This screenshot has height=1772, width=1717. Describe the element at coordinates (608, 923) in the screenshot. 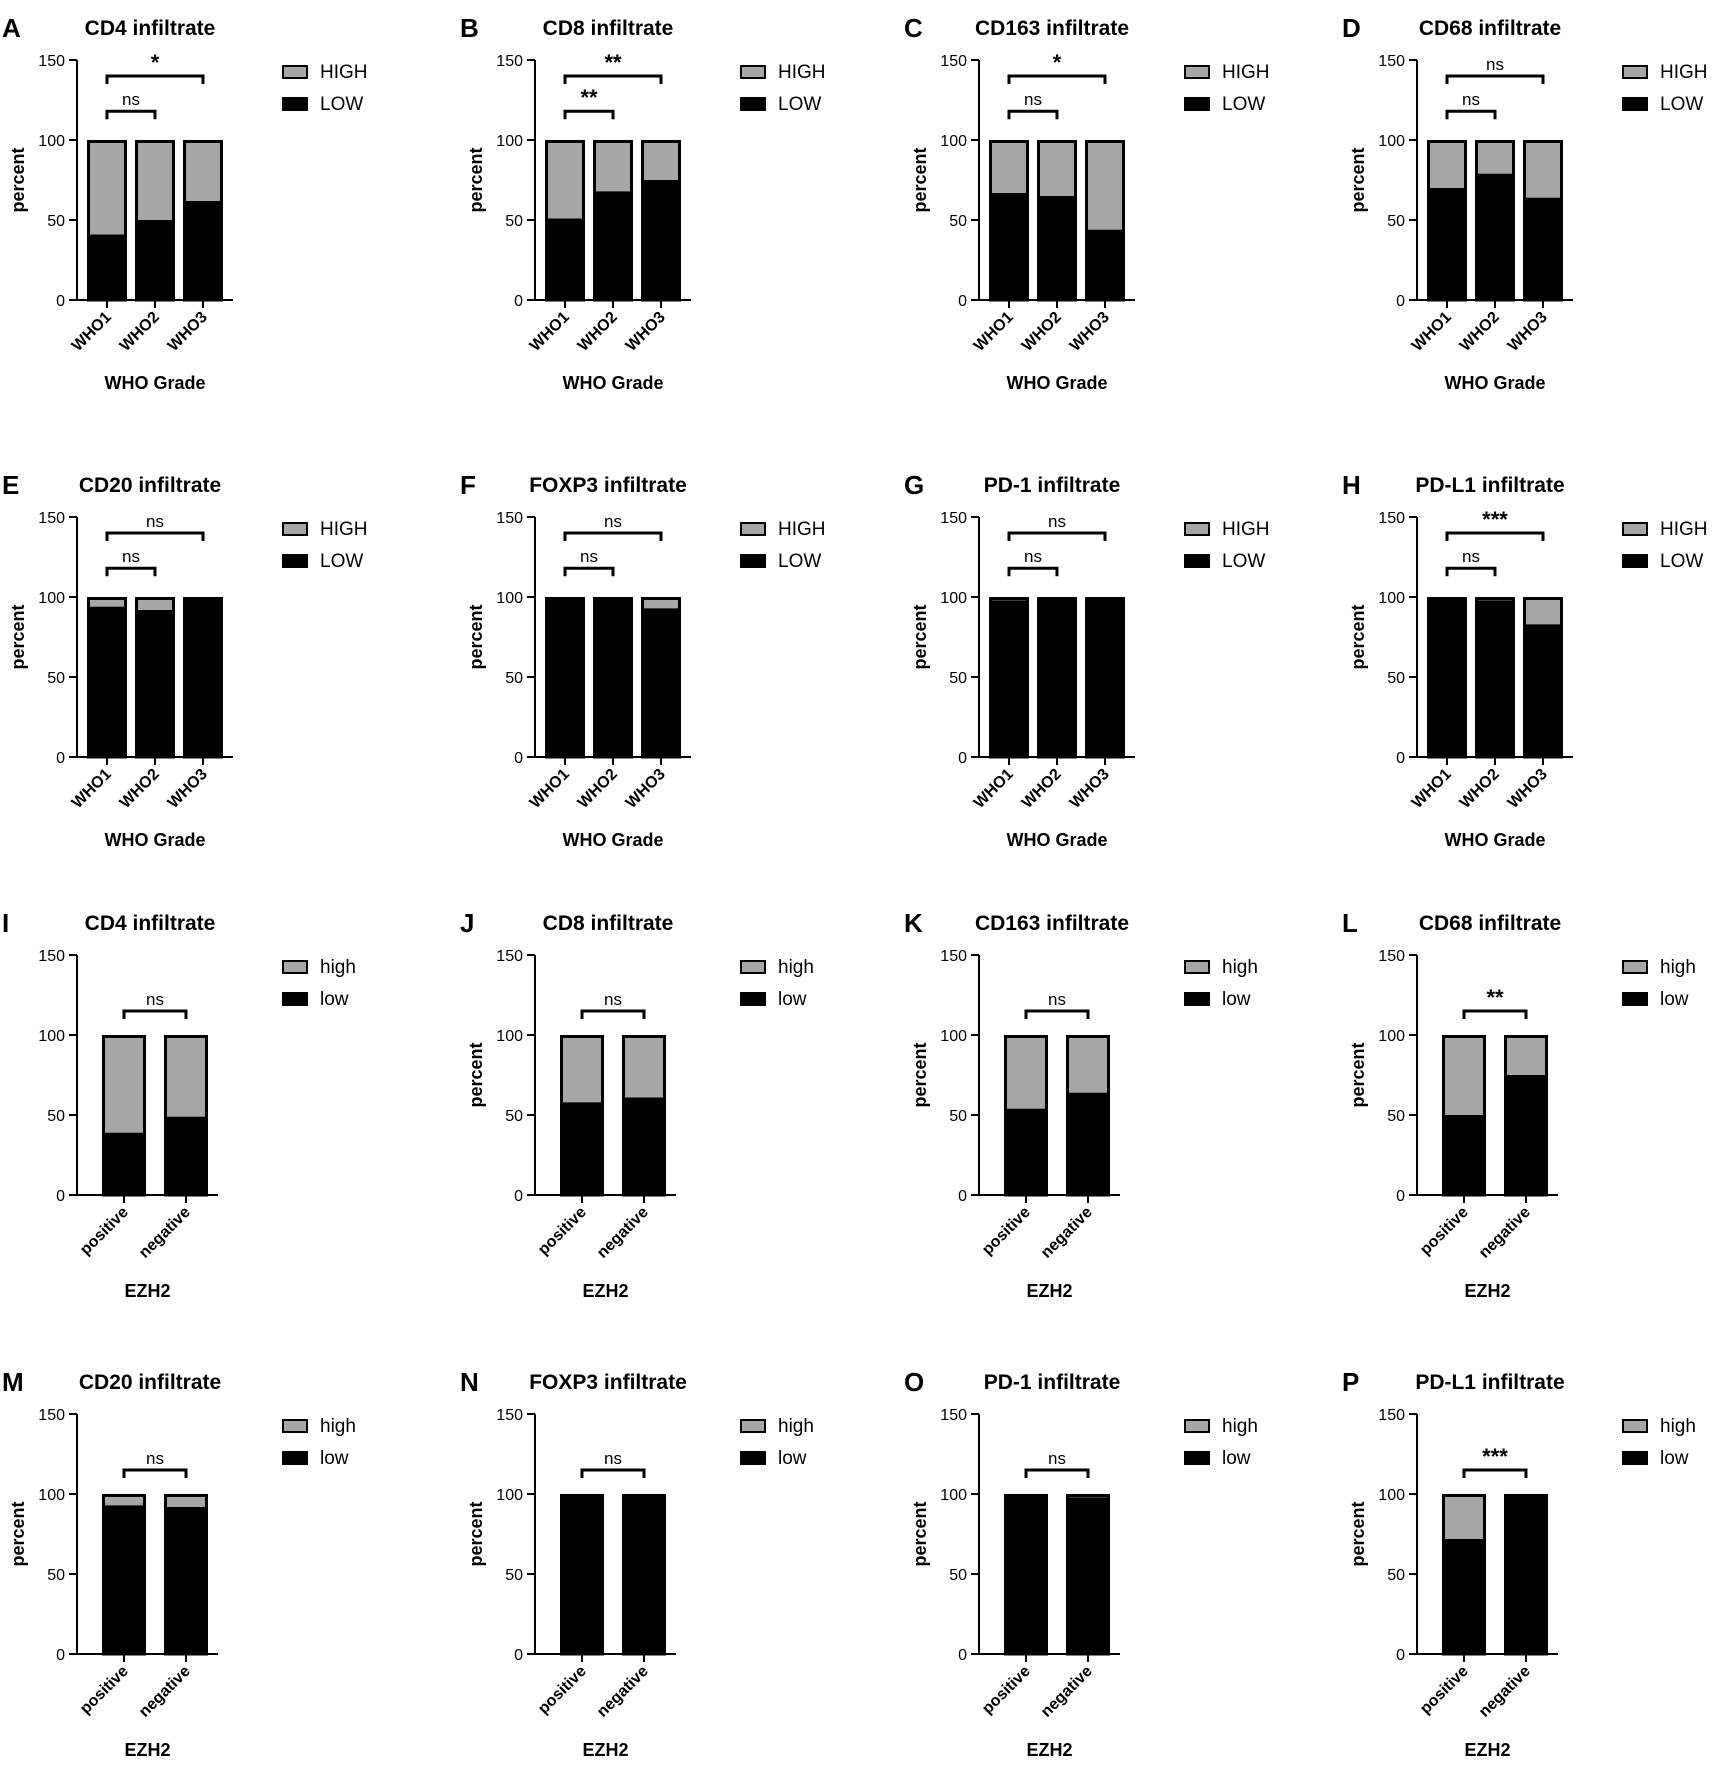

I see `chart-title: CD8 infiltrate` at that location.